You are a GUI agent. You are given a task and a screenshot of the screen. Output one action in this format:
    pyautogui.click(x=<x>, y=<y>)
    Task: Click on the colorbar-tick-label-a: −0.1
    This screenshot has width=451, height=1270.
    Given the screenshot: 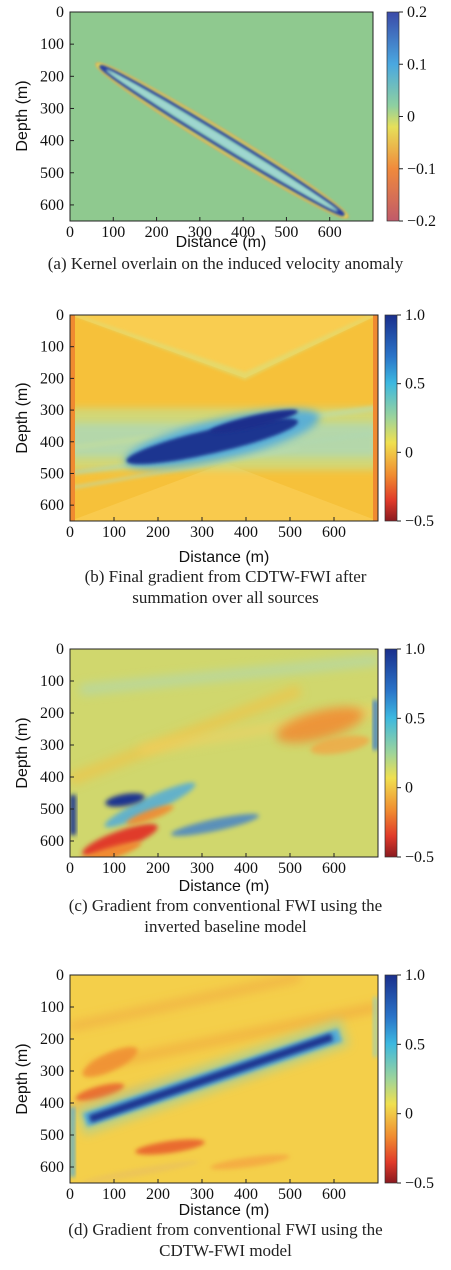 What is the action you would take?
    pyautogui.click(x=421, y=169)
    